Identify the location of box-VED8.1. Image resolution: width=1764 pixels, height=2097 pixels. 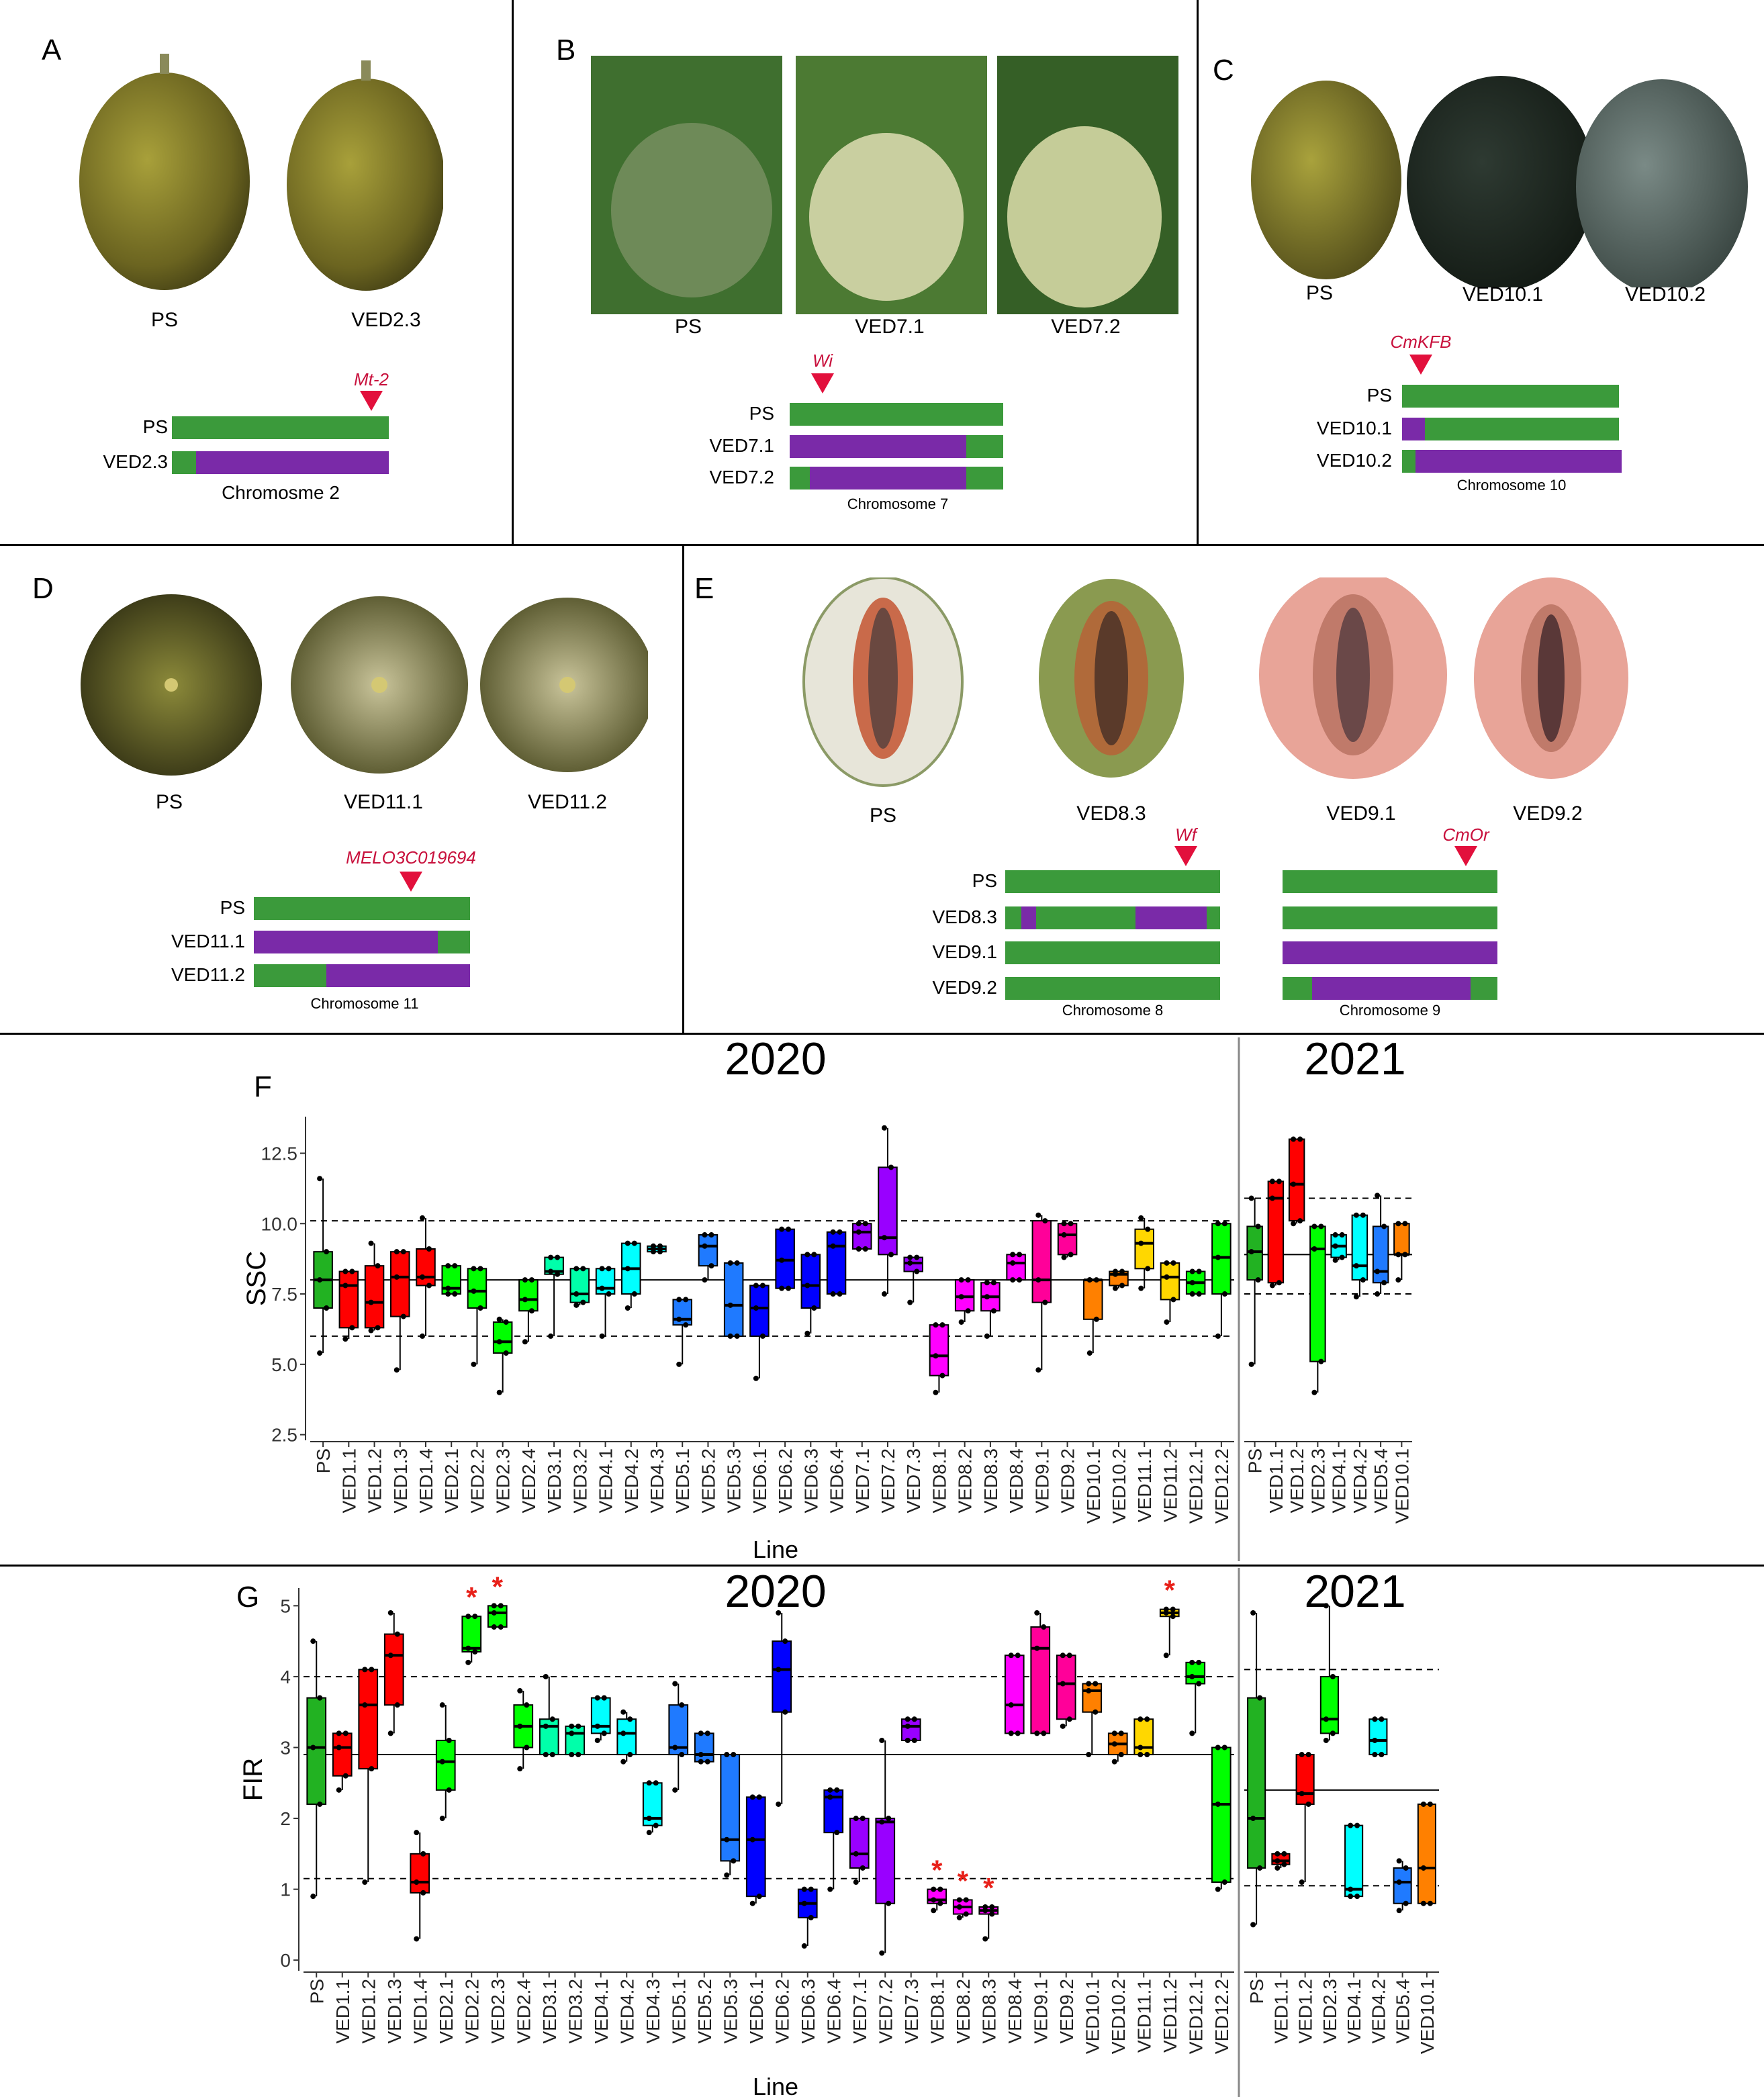
(937, 1900).